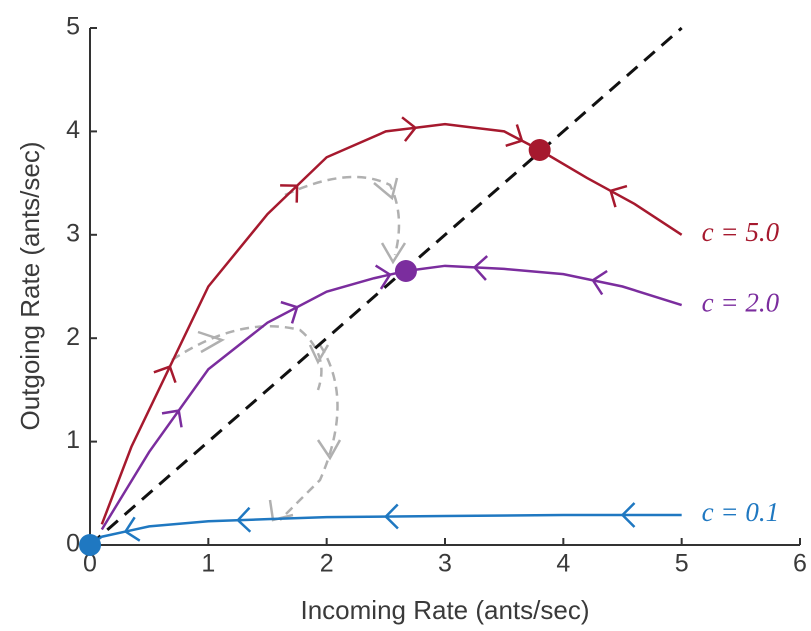 This screenshot has height=631, width=811. Describe the element at coordinates (741, 302) in the screenshot. I see `series-label: c = 2.0` at that location.